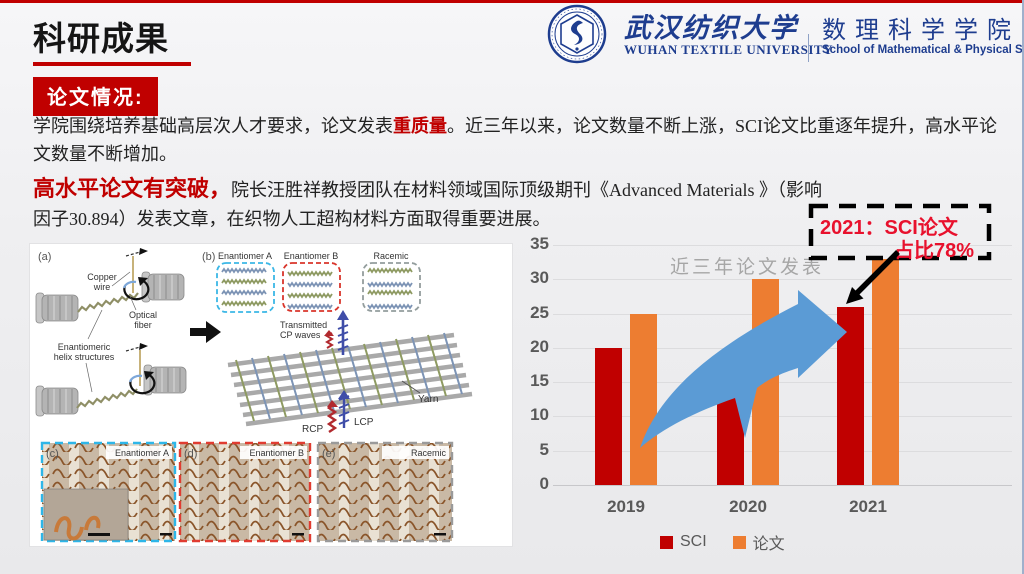 This screenshot has height=574, width=1024. What do you see at coordinates (344, 409) in the screenshot?
I see `lcp-wave-bottom-icon` at bounding box center [344, 409].